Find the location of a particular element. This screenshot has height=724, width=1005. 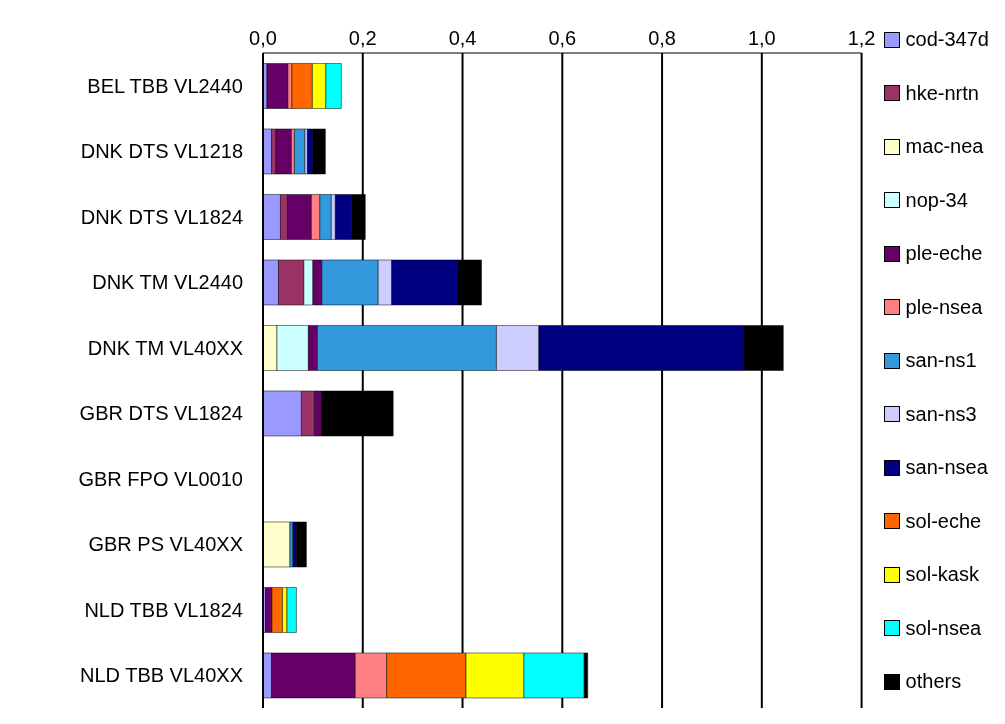

legend-label: others is located at coordinates (933, 681).